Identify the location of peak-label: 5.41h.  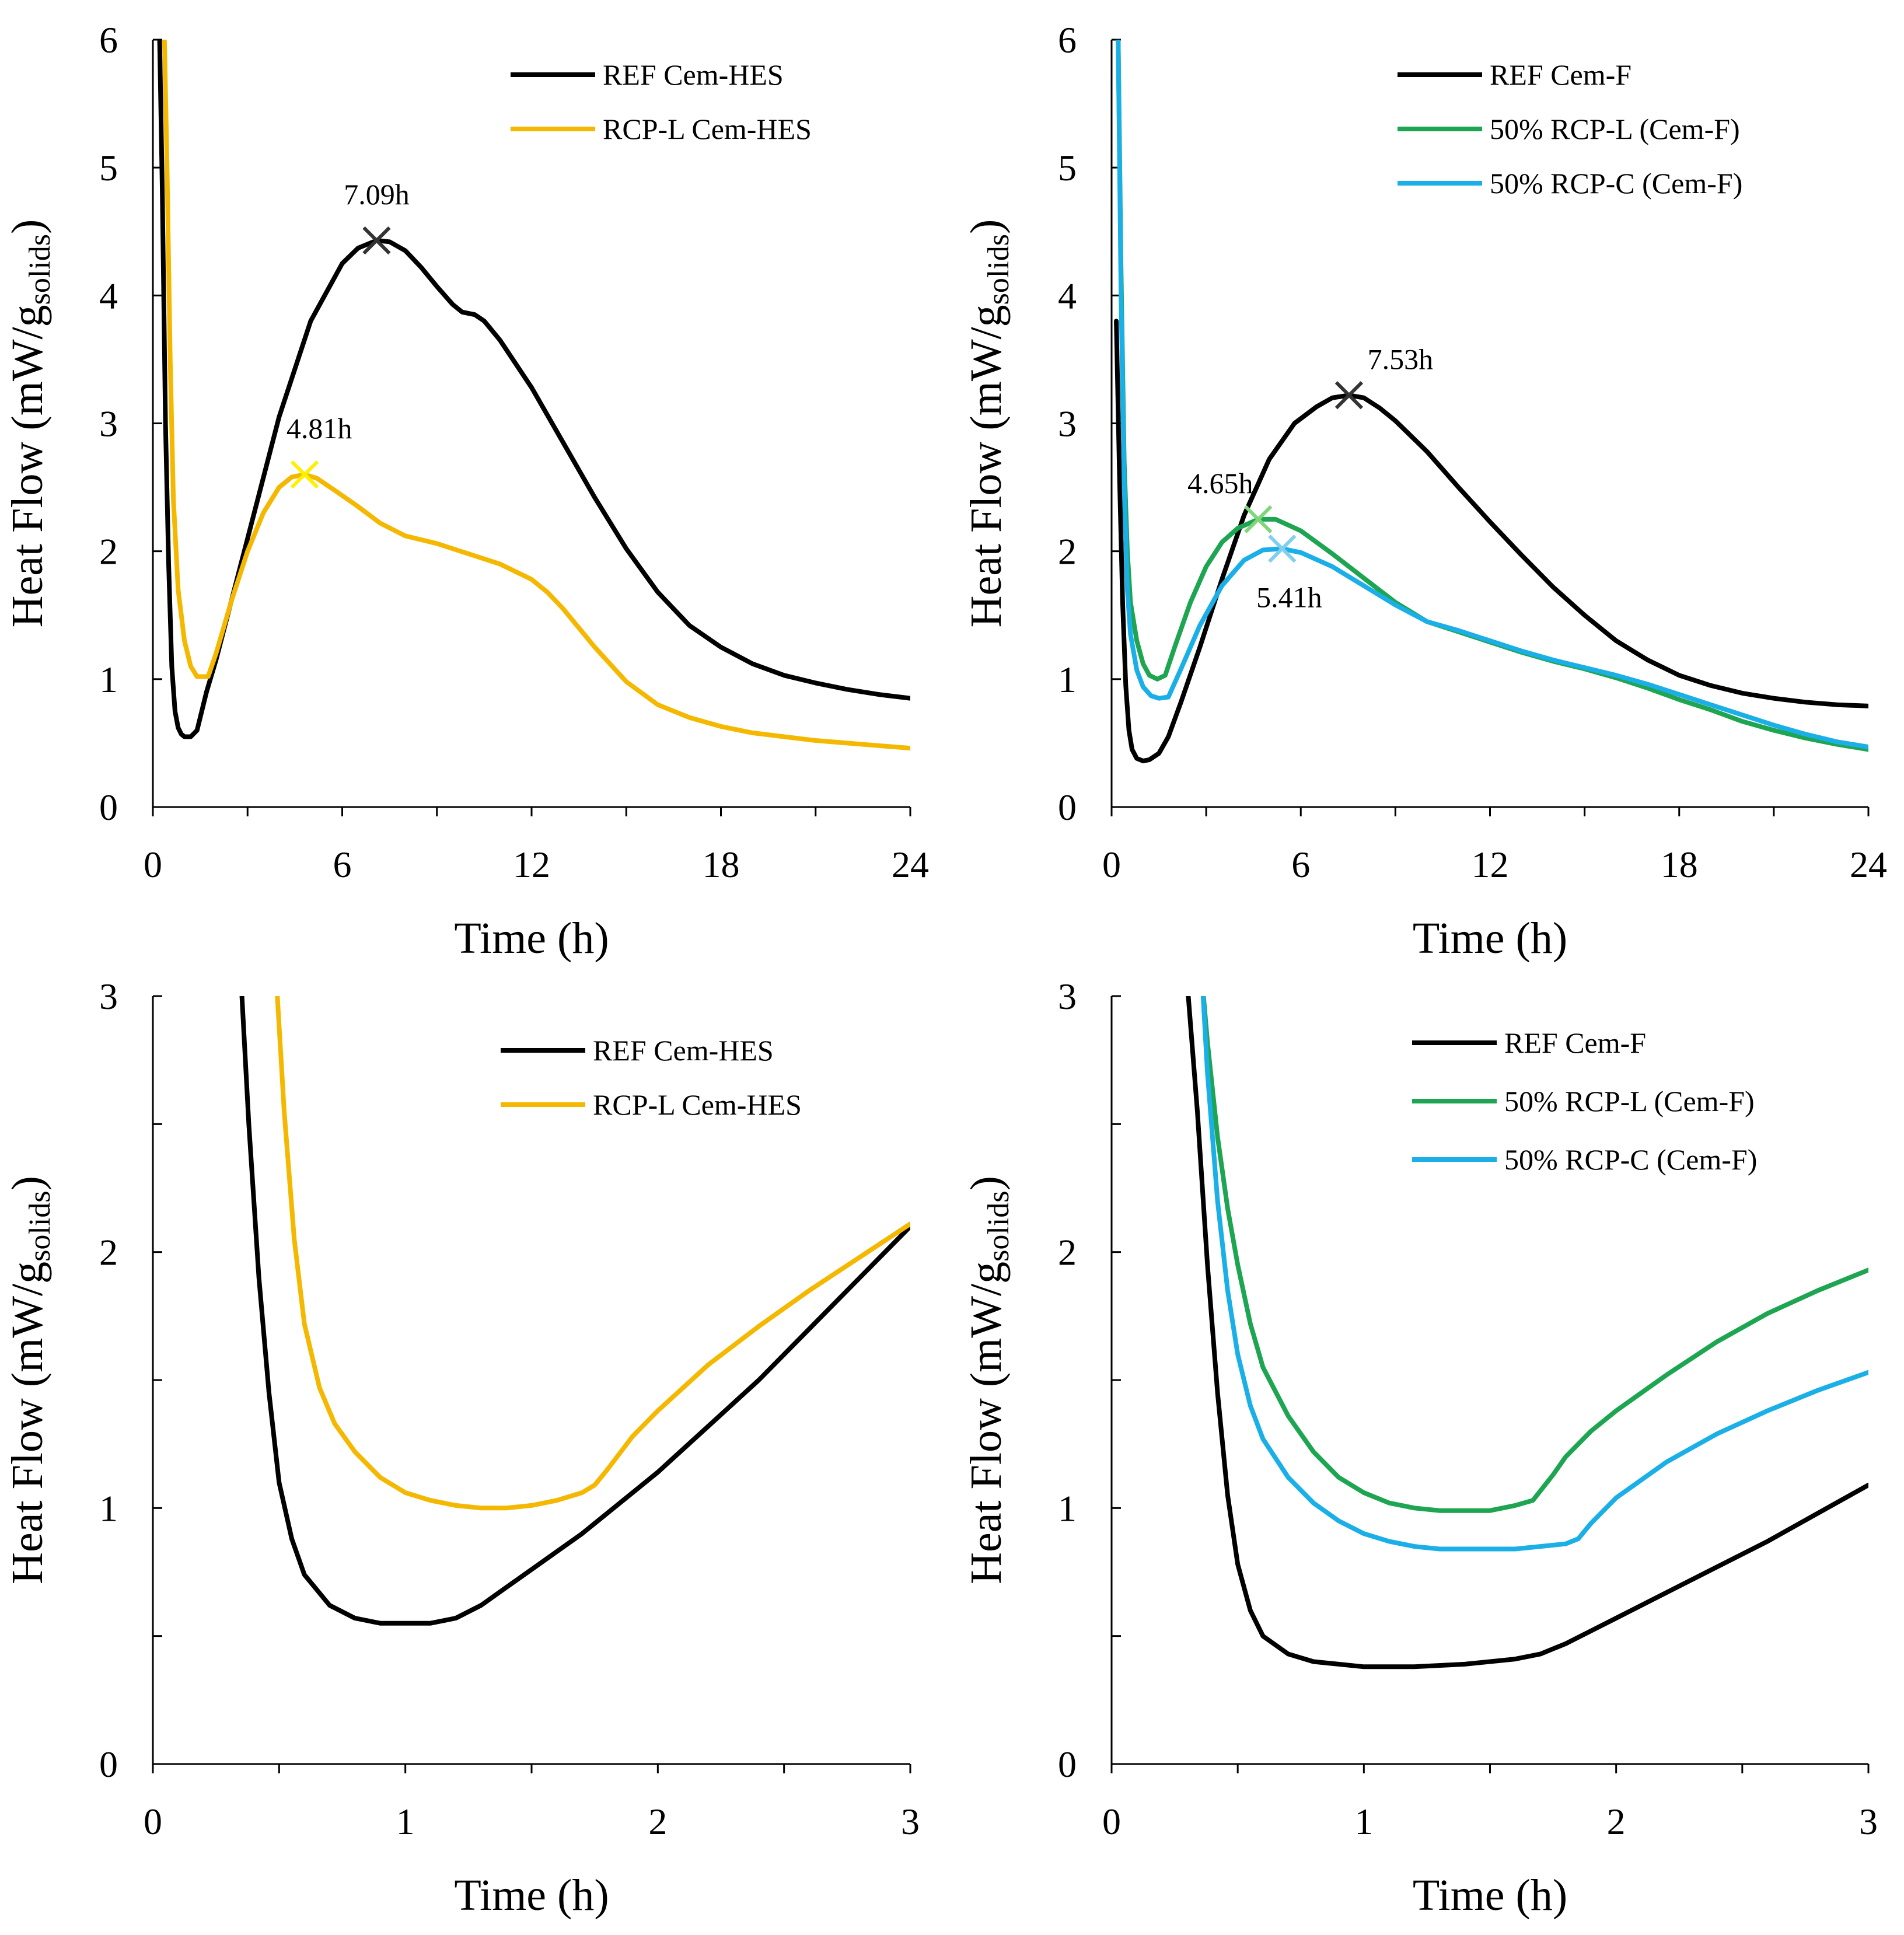
(1289, 597).